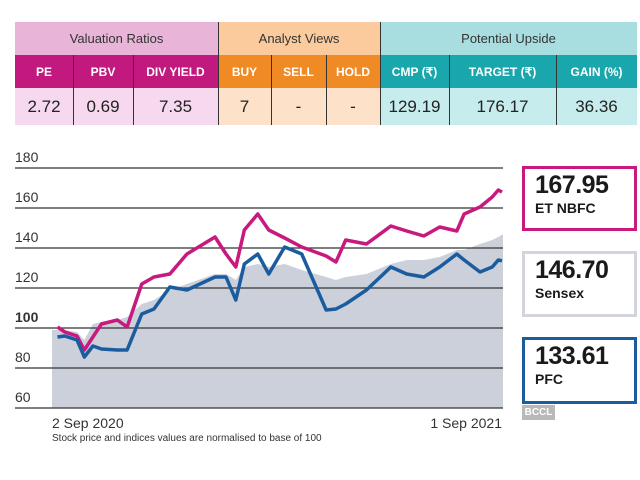 This screenshot has height=480, width=640. Describe the element at coordinates (103, 106) in the screenshot. I see `column-value: 0.69` at that location.